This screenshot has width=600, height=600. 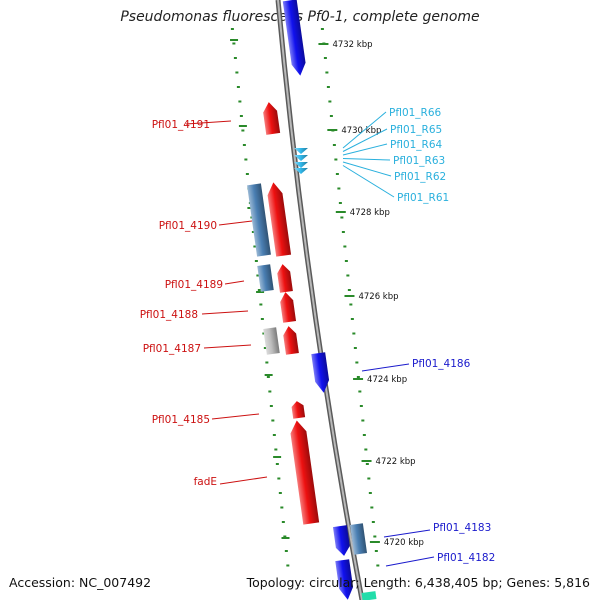 I want to click on gene-label-left: Pfl01_4190, so click(x=188, y=226).